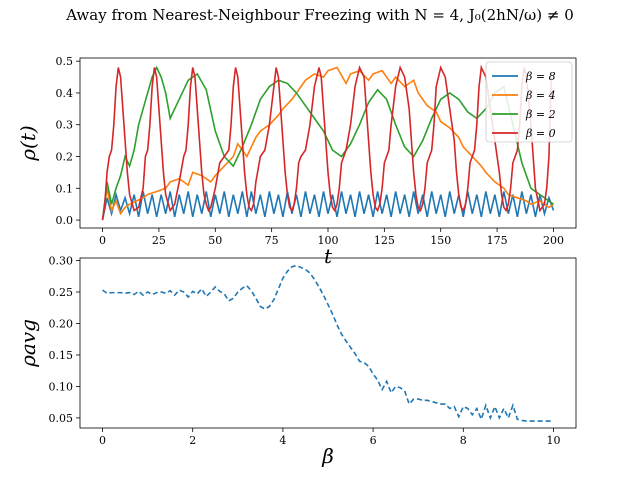  What do you see at coordinates (327, 456) in the screenshot?
I see `x-axis-label-1: β` at bounding box center [327, 456].